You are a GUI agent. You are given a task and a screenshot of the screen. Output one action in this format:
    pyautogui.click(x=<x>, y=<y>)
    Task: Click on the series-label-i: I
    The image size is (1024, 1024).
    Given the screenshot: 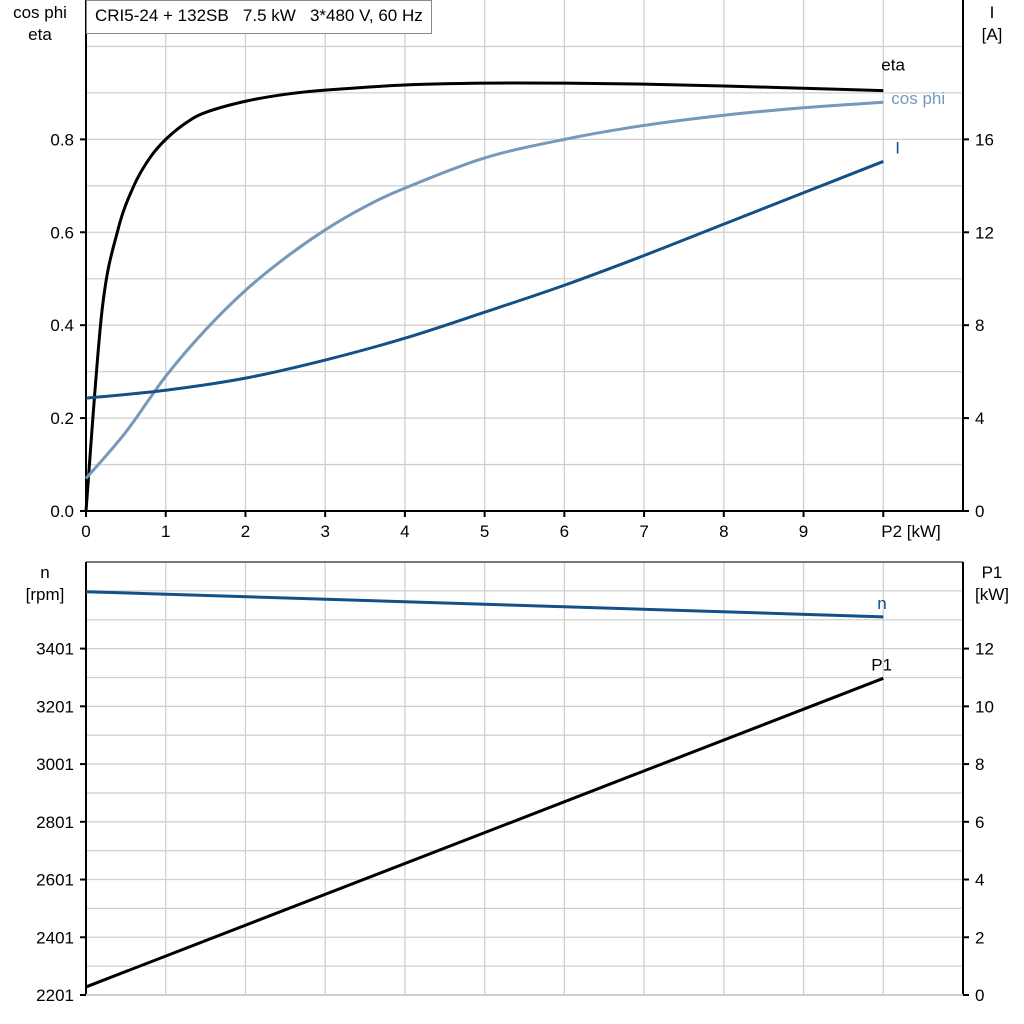 What is the action you would take?
    pyautogui.click(x=897, y=147)
    